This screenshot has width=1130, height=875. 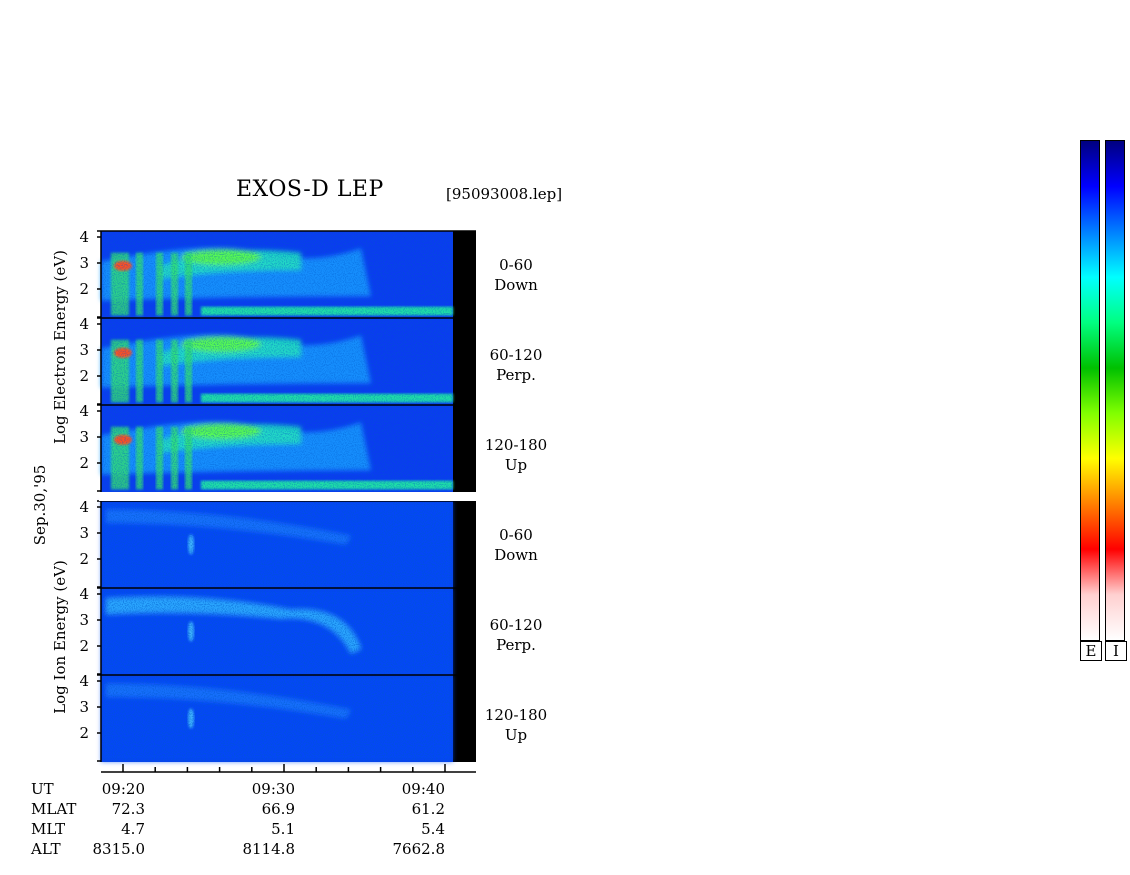 What do you see at coordinates (419, 849) in the screenshot?
I see `alt-value: 7662.8` at bounding box center [419, 849].